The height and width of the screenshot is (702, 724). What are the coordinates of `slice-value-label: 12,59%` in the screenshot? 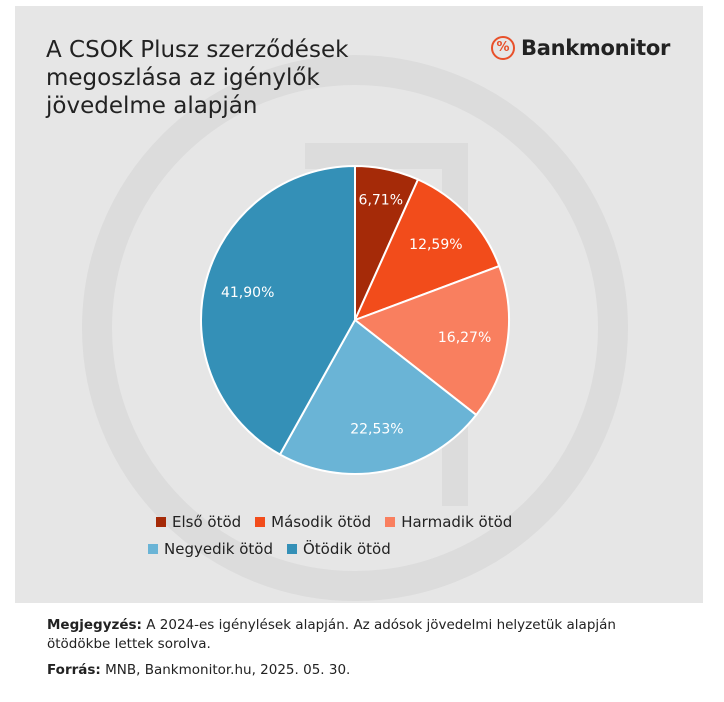 It's located at (435, 245).